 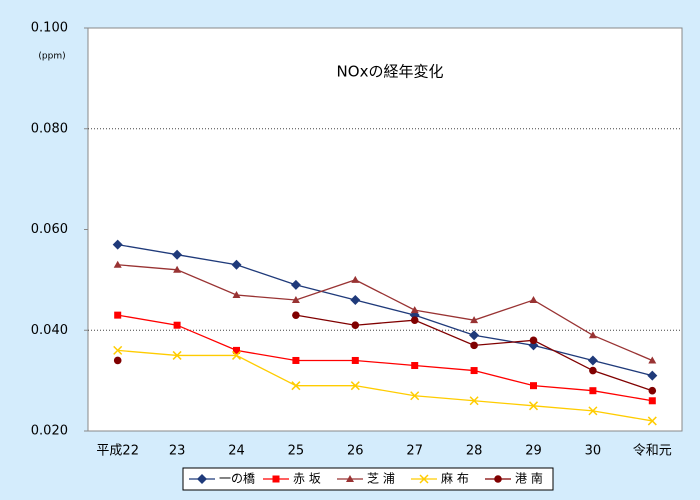 What do you see at coordinates (117, 451) in the screenshot?
I see `x-tick-label: 平成22` at bounding box center [117, 451].